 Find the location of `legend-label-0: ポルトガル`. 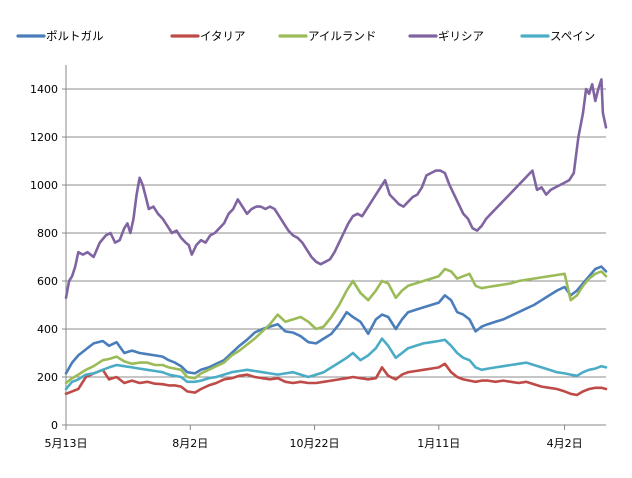

legend-label-0: ポルトガル is located at coordinates (75, 36).